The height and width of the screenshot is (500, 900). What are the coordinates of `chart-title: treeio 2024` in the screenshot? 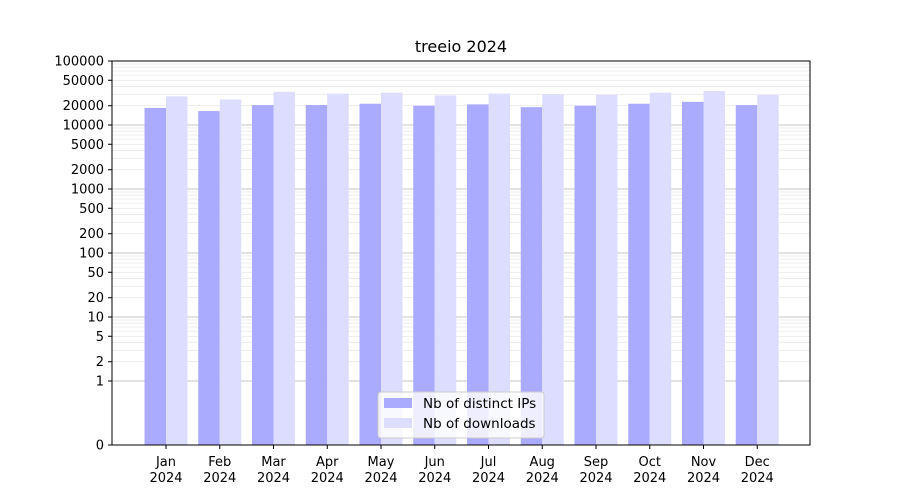 It's located at (461, 46).